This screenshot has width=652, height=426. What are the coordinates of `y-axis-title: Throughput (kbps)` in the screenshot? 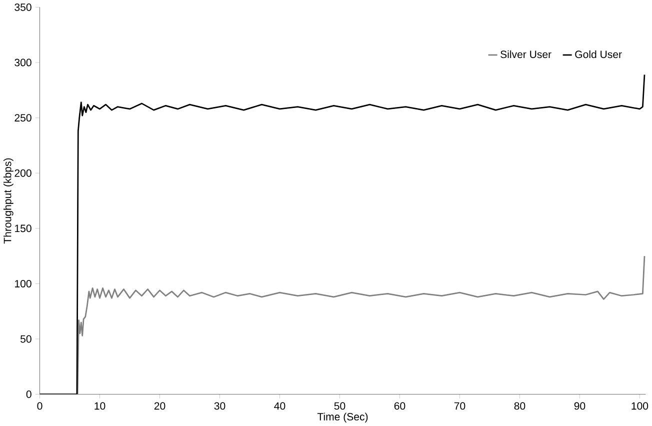 It's located at (9, 201).